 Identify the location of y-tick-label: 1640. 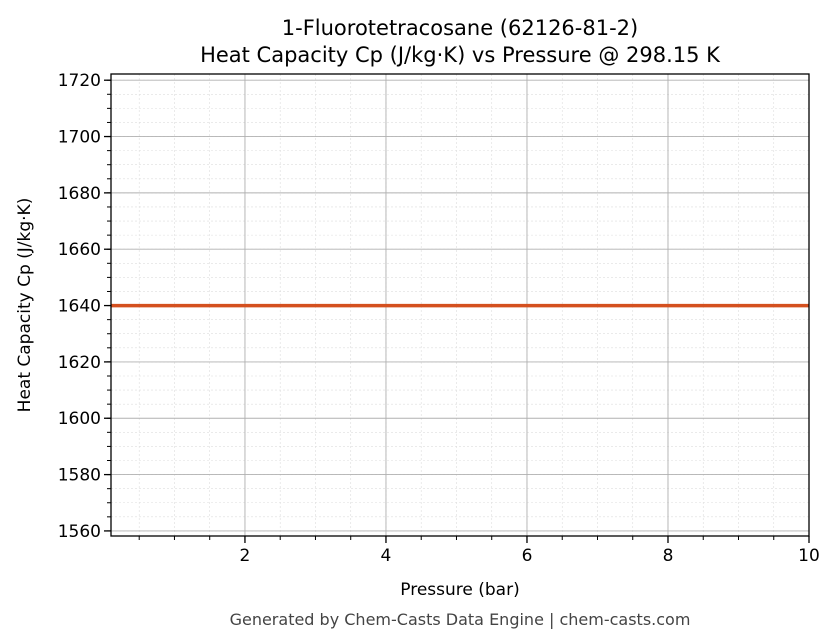
(79, 307).